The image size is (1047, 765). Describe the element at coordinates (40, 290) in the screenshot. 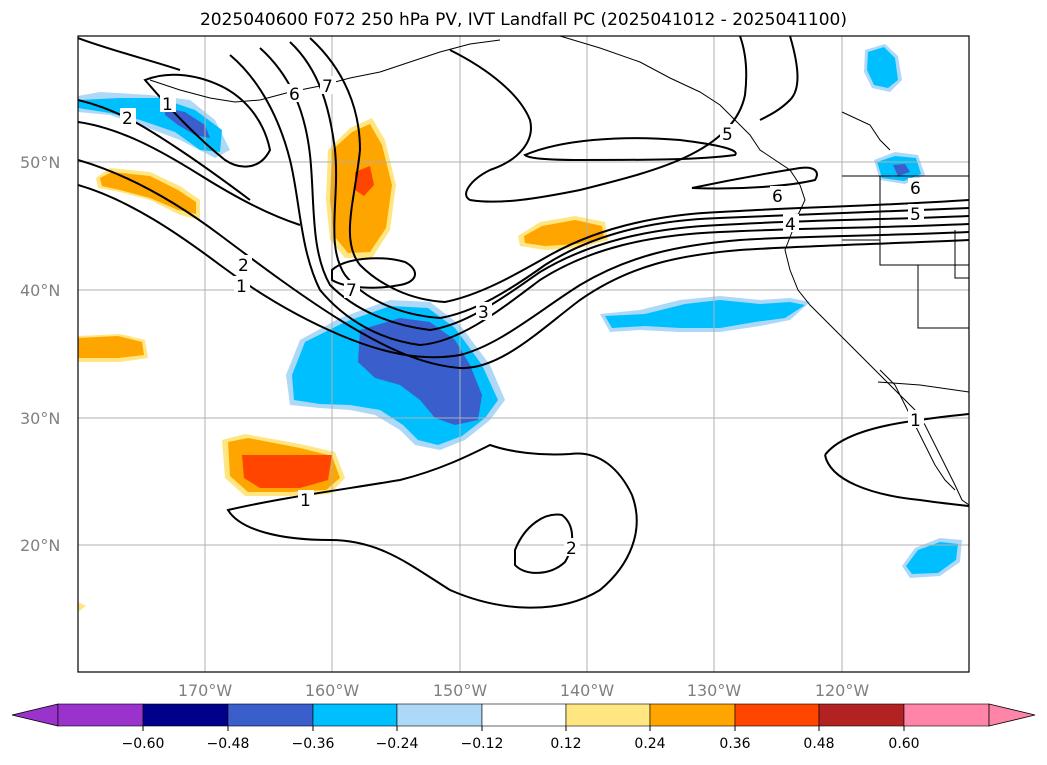

I see `lat-label: 40°N` at that location.